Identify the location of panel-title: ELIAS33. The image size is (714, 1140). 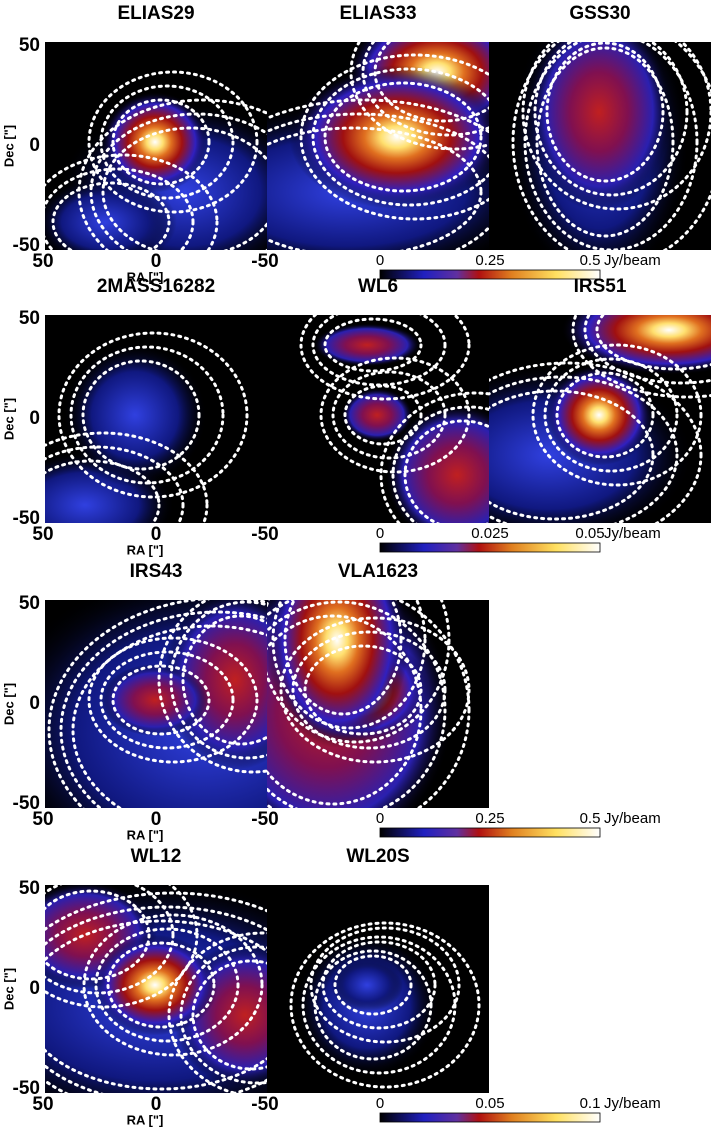
(377, 13).